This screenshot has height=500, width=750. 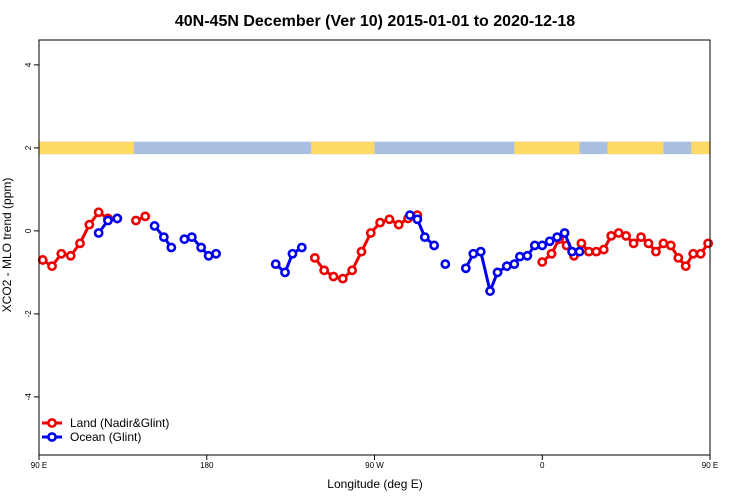 I want to click on x-axis-ticks: 90 E 180 90 W 0 90 E, so click(x=374, y=462).